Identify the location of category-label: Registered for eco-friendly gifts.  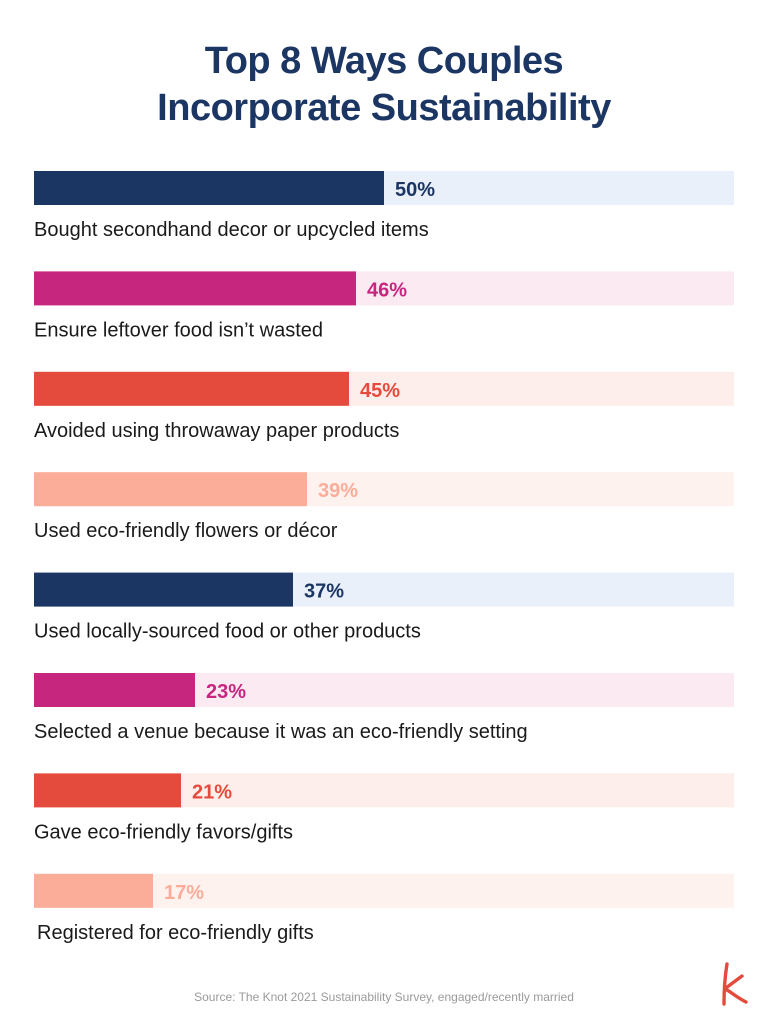
(175, 933).